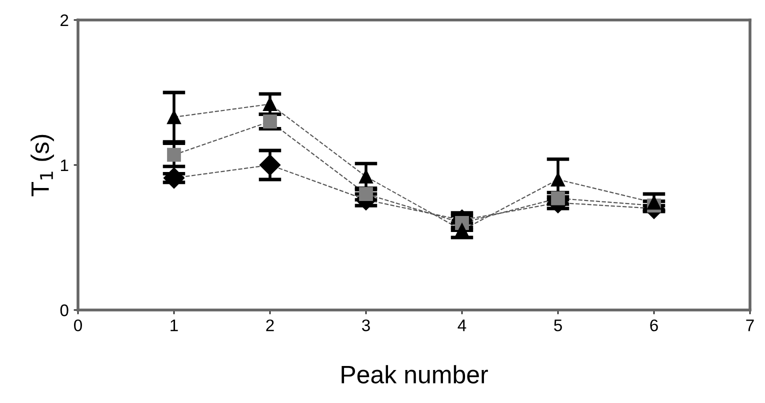 The width and height of the screenshot is (765, 403). Describe the element at coordinates (415, 374) in the screenshot. I see `x-axis-title: Peak number` at that location.